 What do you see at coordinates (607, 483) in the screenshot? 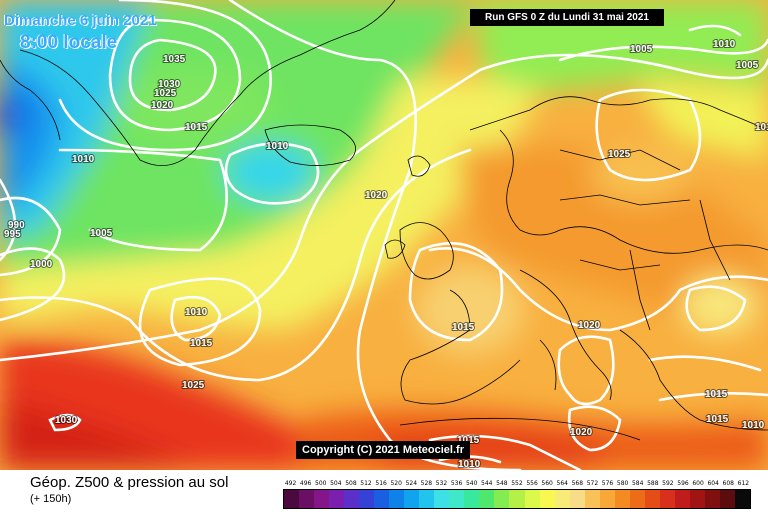
I see `scale-tick-label: 576` at bounding box center [607, 483].